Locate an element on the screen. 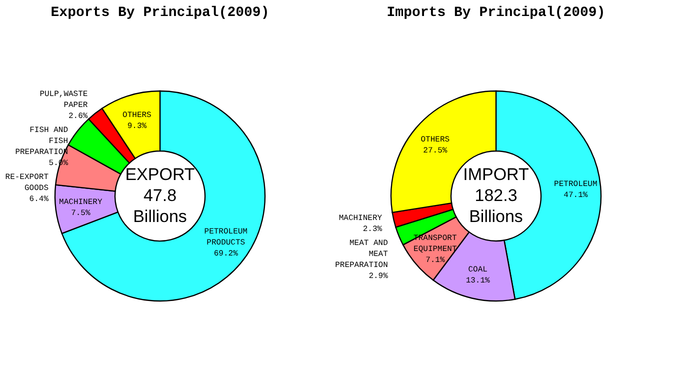 This screenshot has height=370, width=692. slice-label: TRANSPORT EQUIPMENT is located at coordinates (435, 244).